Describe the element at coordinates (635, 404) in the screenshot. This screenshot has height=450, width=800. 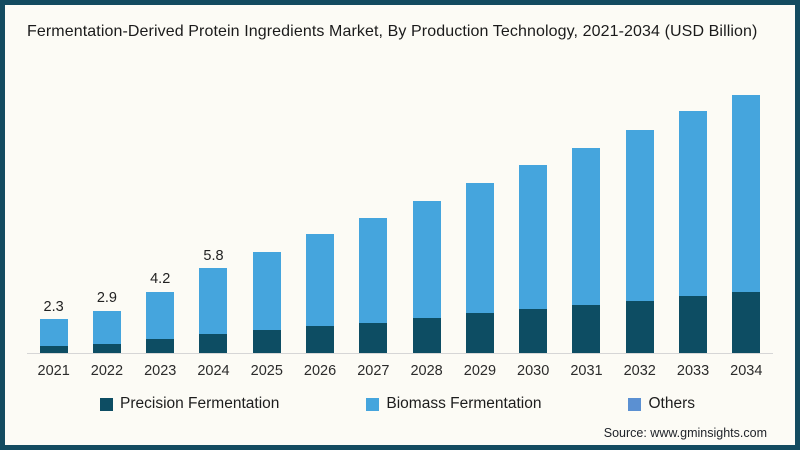
I see `others-swatch-icon` at that location.